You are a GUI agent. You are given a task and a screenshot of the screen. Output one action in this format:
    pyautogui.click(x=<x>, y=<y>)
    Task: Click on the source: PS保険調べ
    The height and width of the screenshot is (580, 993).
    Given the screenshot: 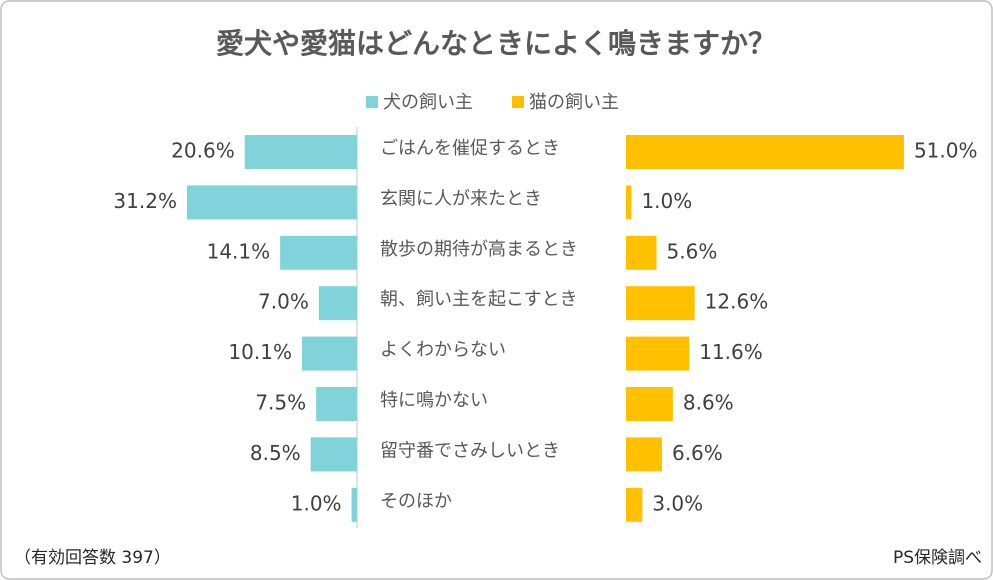 What is the action you would take?
    pyautogui.click(x=937, y=558)
    